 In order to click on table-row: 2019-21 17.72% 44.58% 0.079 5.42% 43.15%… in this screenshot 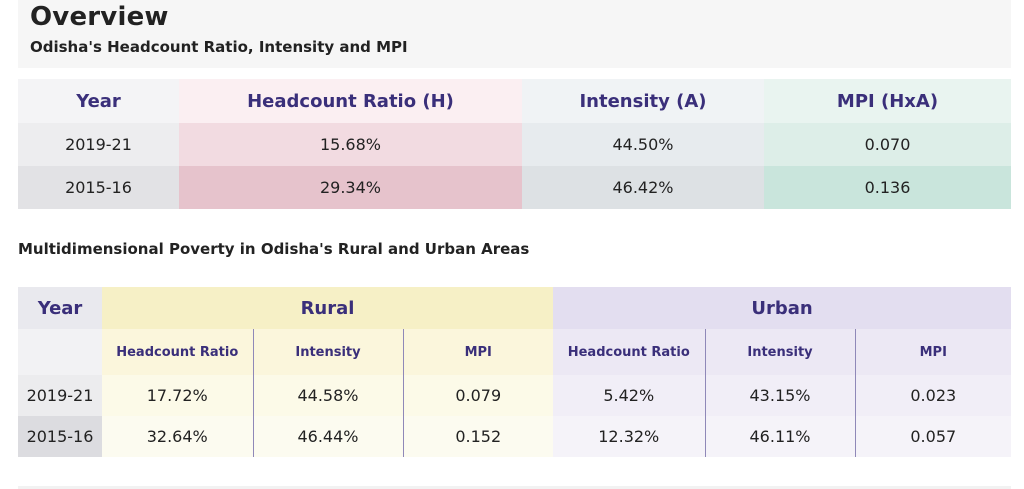, I will do `click(515, 395)`.